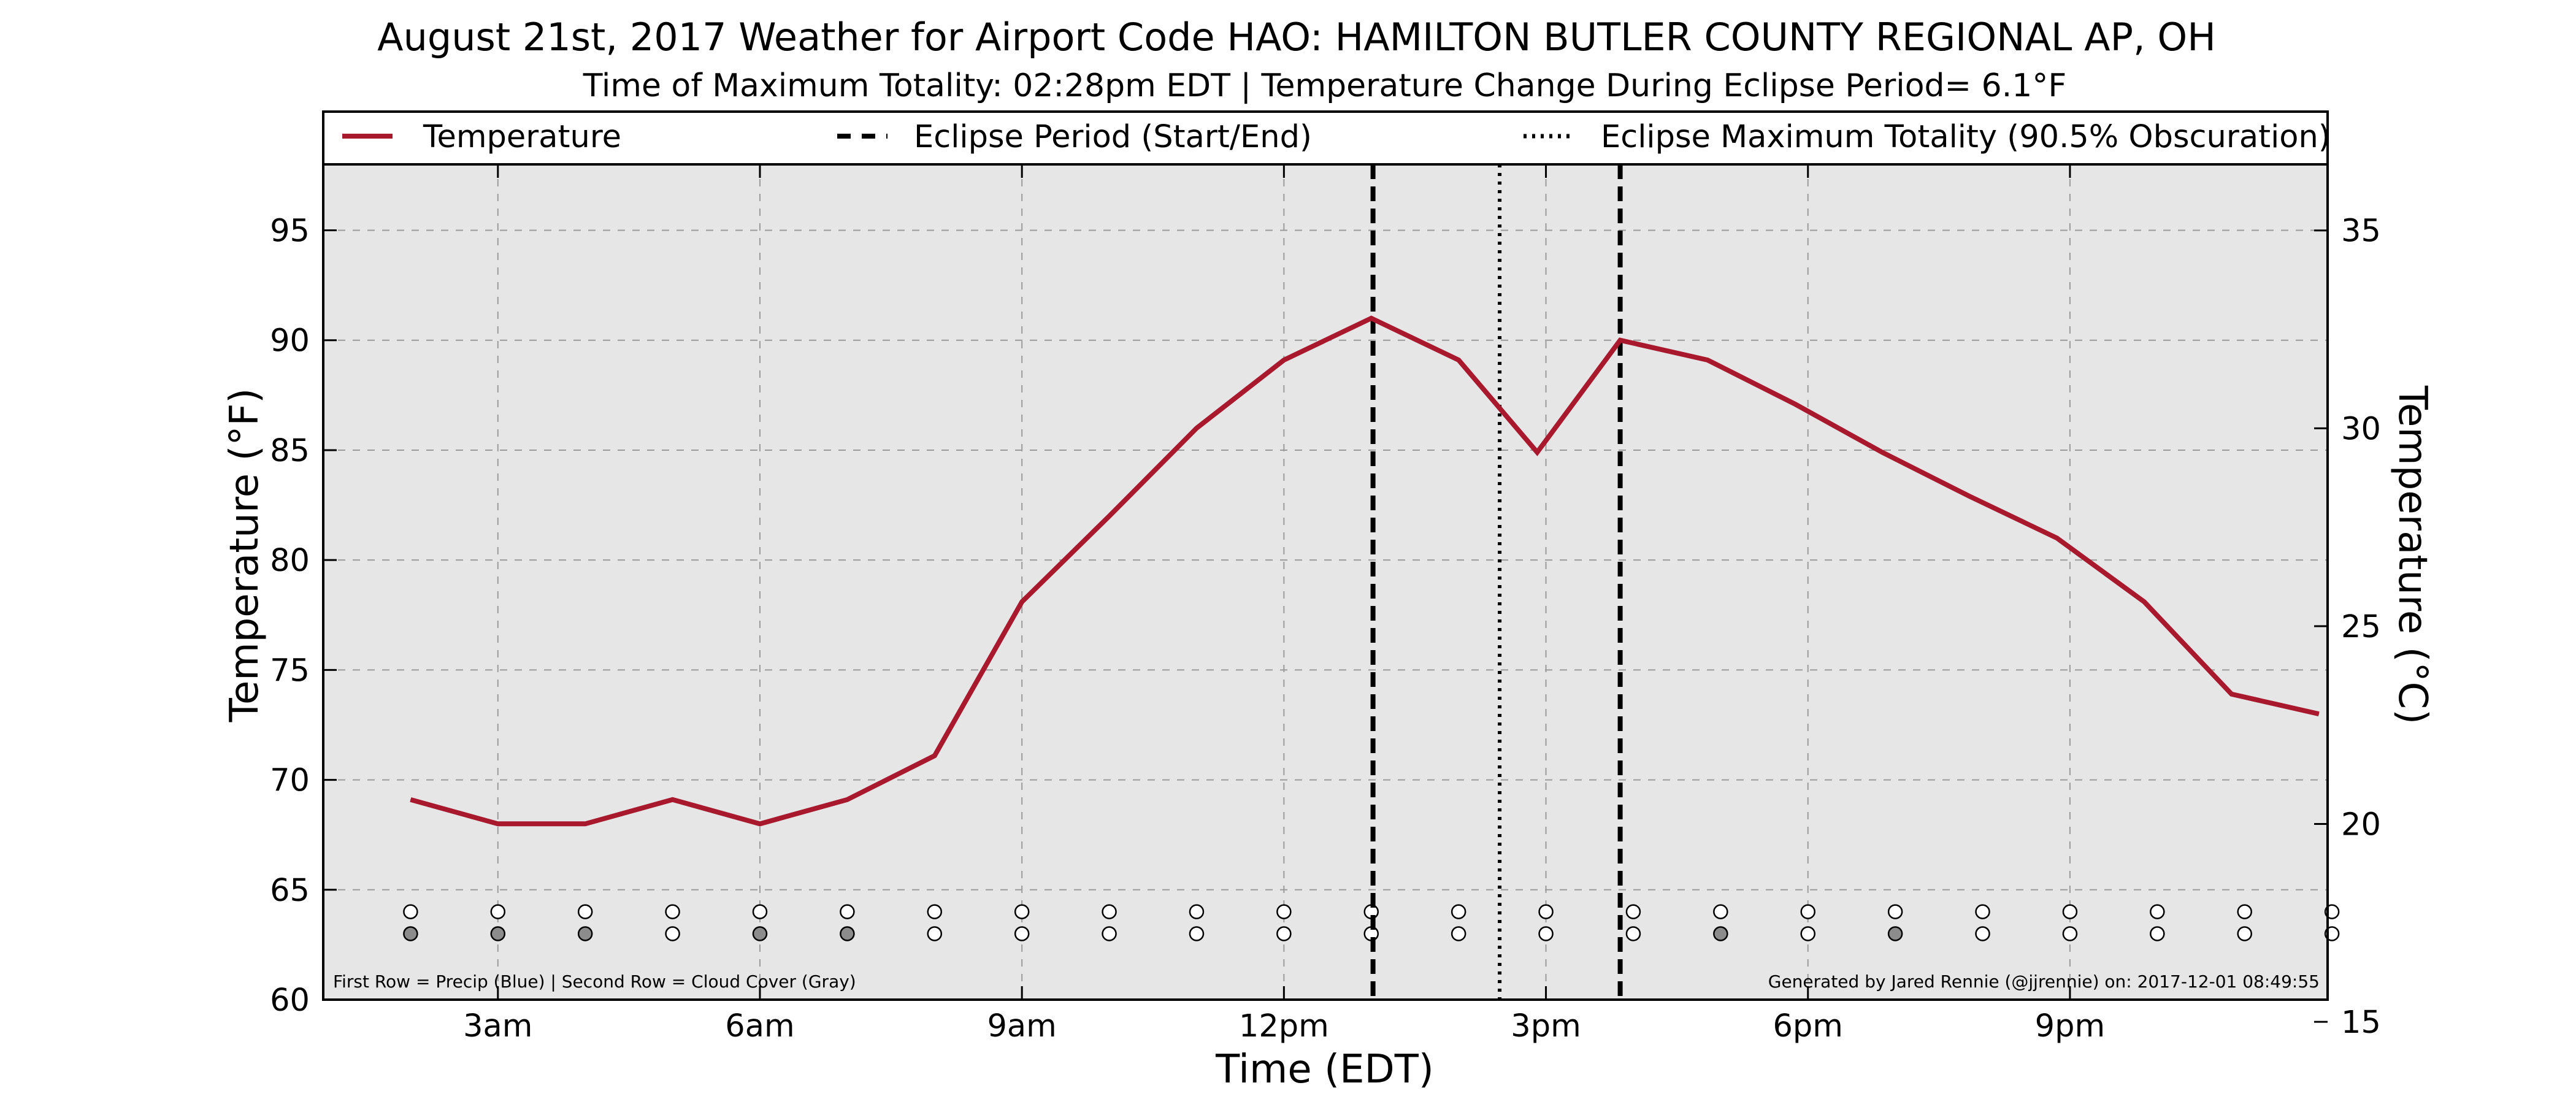 The width and height of the screenshot is (2576, 1107). I want to click on y-tick-label-right: 35, so click(2361, 231).